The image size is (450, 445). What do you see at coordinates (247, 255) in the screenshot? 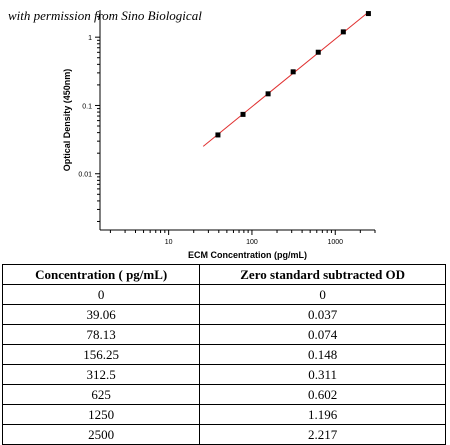
I see `x-axis-title: ECM Concentration (pg/mL)` at bounding box center [247, 255].